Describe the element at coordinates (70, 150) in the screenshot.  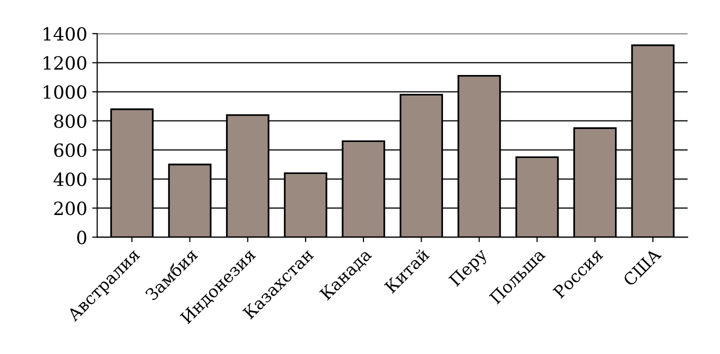
I see `y-tick-label: 600` at that location.